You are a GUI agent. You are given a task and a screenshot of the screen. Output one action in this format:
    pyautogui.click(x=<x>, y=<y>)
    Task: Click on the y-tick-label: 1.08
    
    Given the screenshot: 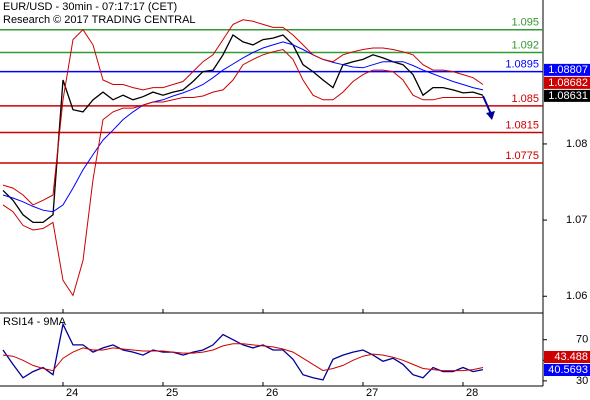 What is the action you would take?
    pyautogui.click(x=576, y=144)
    